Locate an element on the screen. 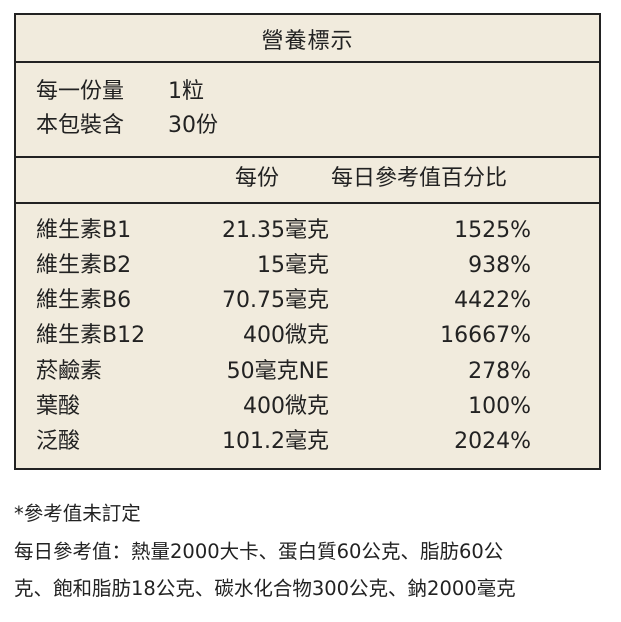  nutrition-title: 營養標示 is located at coordinates (307, 41).